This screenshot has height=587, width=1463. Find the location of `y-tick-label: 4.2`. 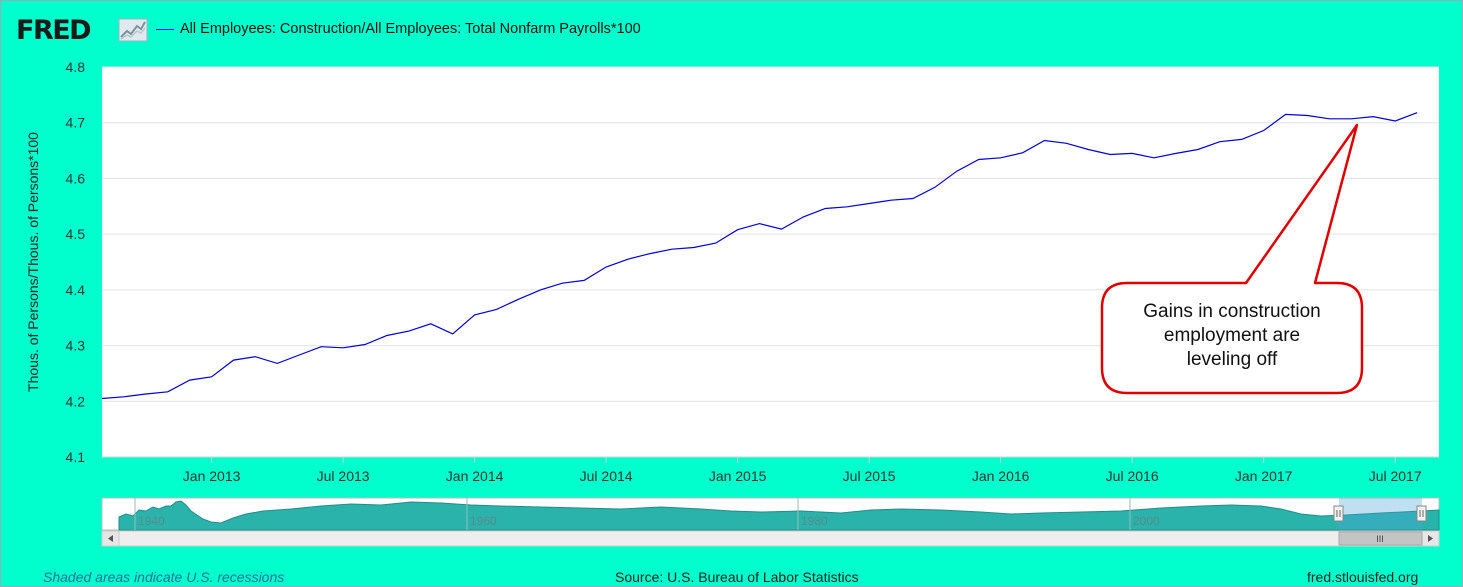

y-tick-label: 4.2 is located at coordinates (76, 401).